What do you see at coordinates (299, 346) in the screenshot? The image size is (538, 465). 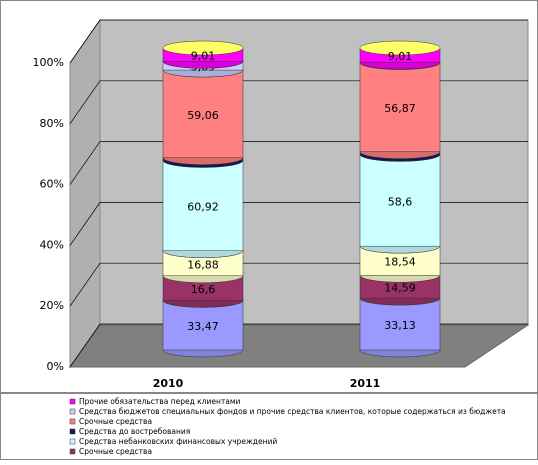 I see `floor` at bounding box center [299, 346].